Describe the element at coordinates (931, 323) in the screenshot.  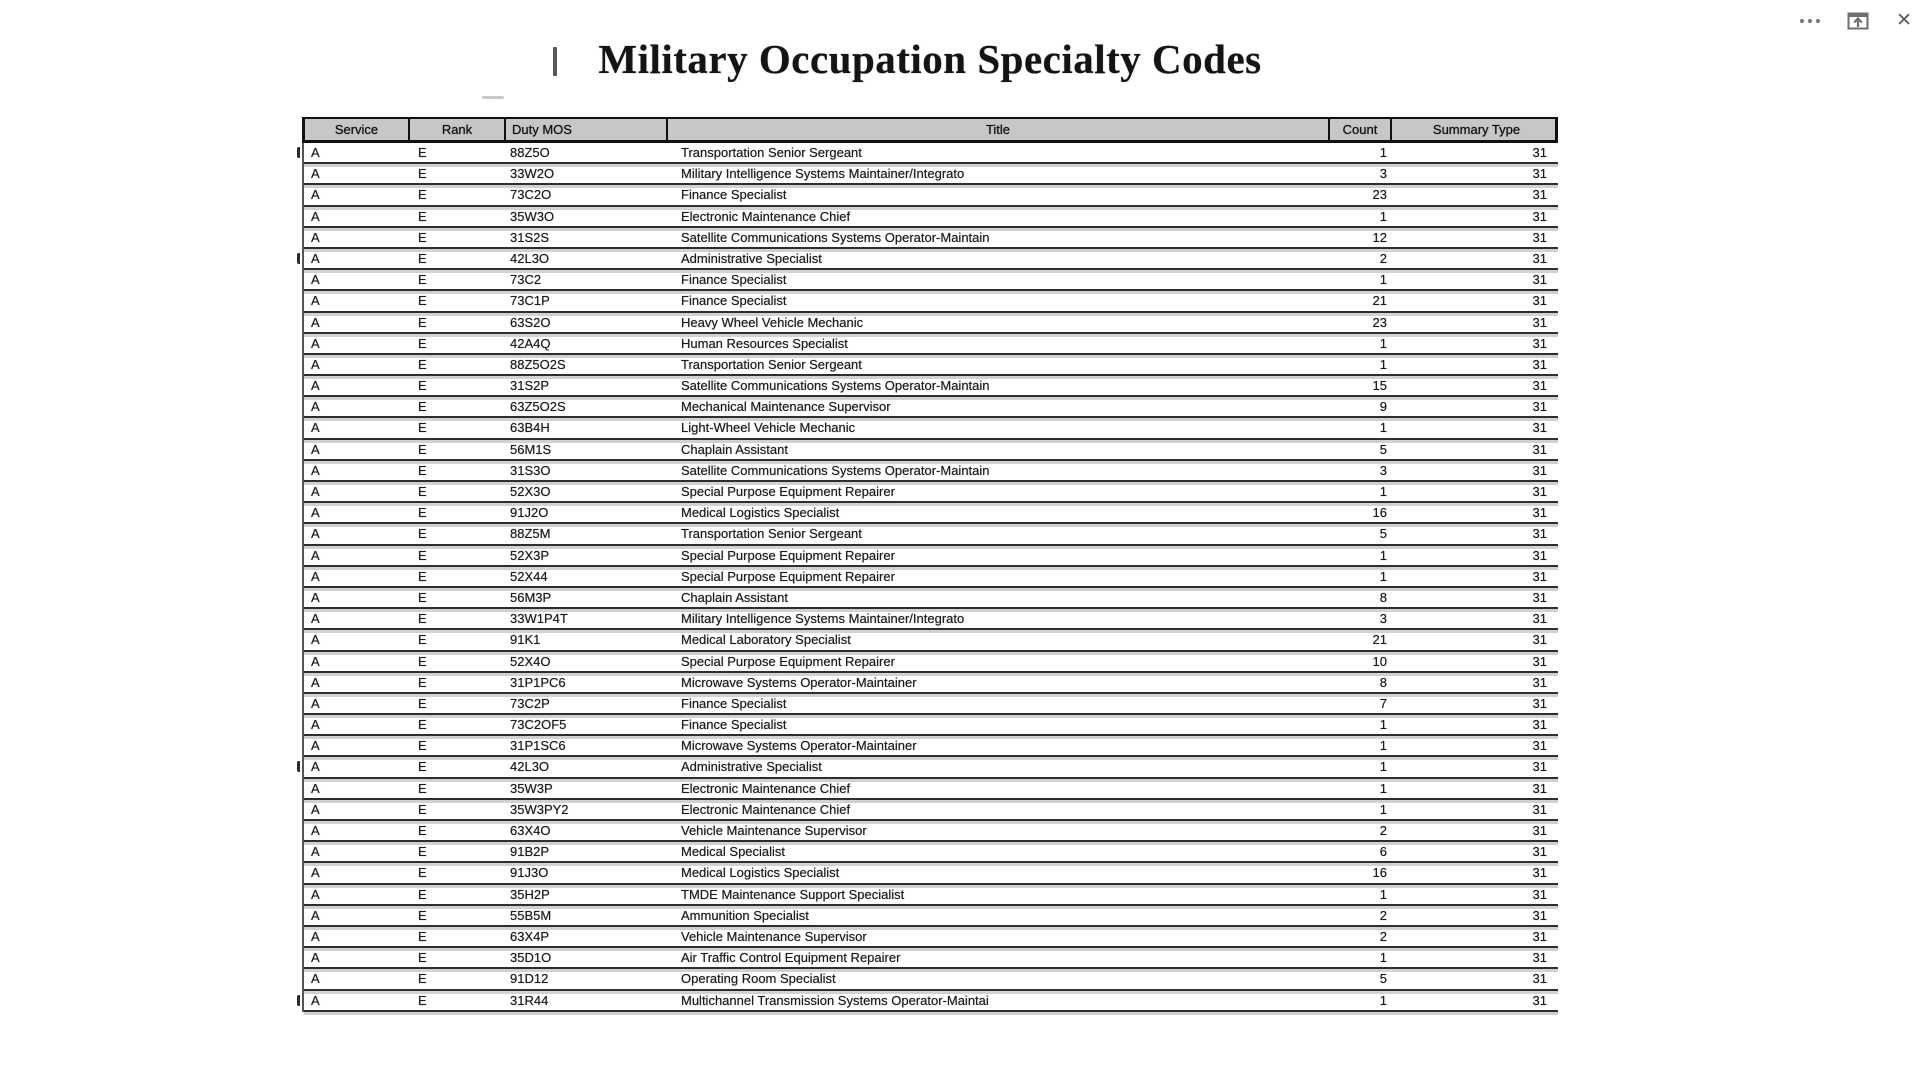
I see `table-row: A E 63S2O Heavy Wheel Vehicle Mechanic 23 31` at that location.